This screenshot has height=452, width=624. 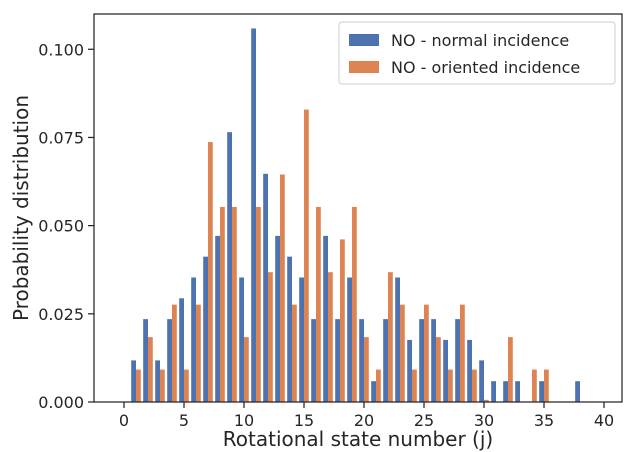 I want to click on x-axis-ticks: 0 5 10 15 20 25 30 35 40, so click(x=366, y=416).